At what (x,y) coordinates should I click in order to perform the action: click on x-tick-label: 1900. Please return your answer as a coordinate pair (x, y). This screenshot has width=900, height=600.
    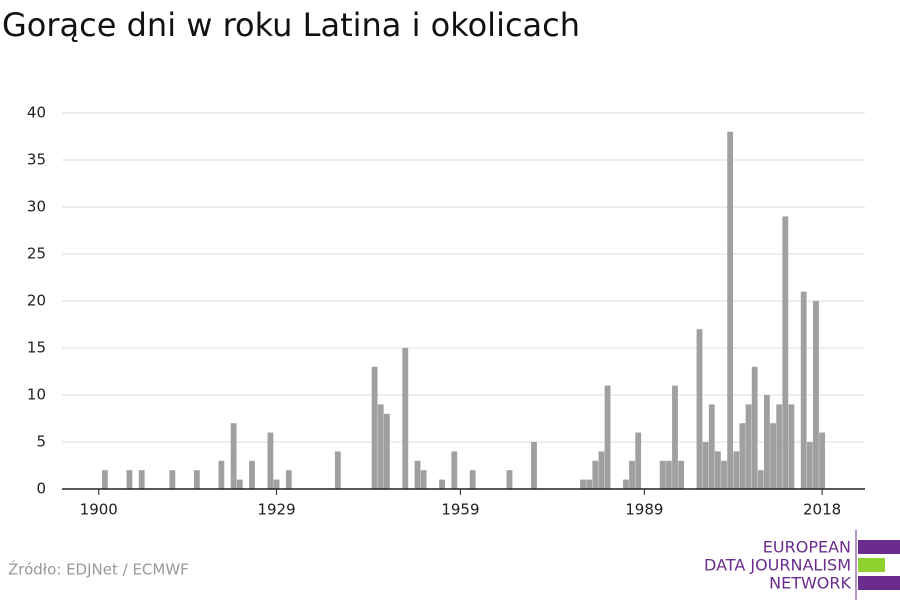
    Looking at the image, I should click on (99, 510).